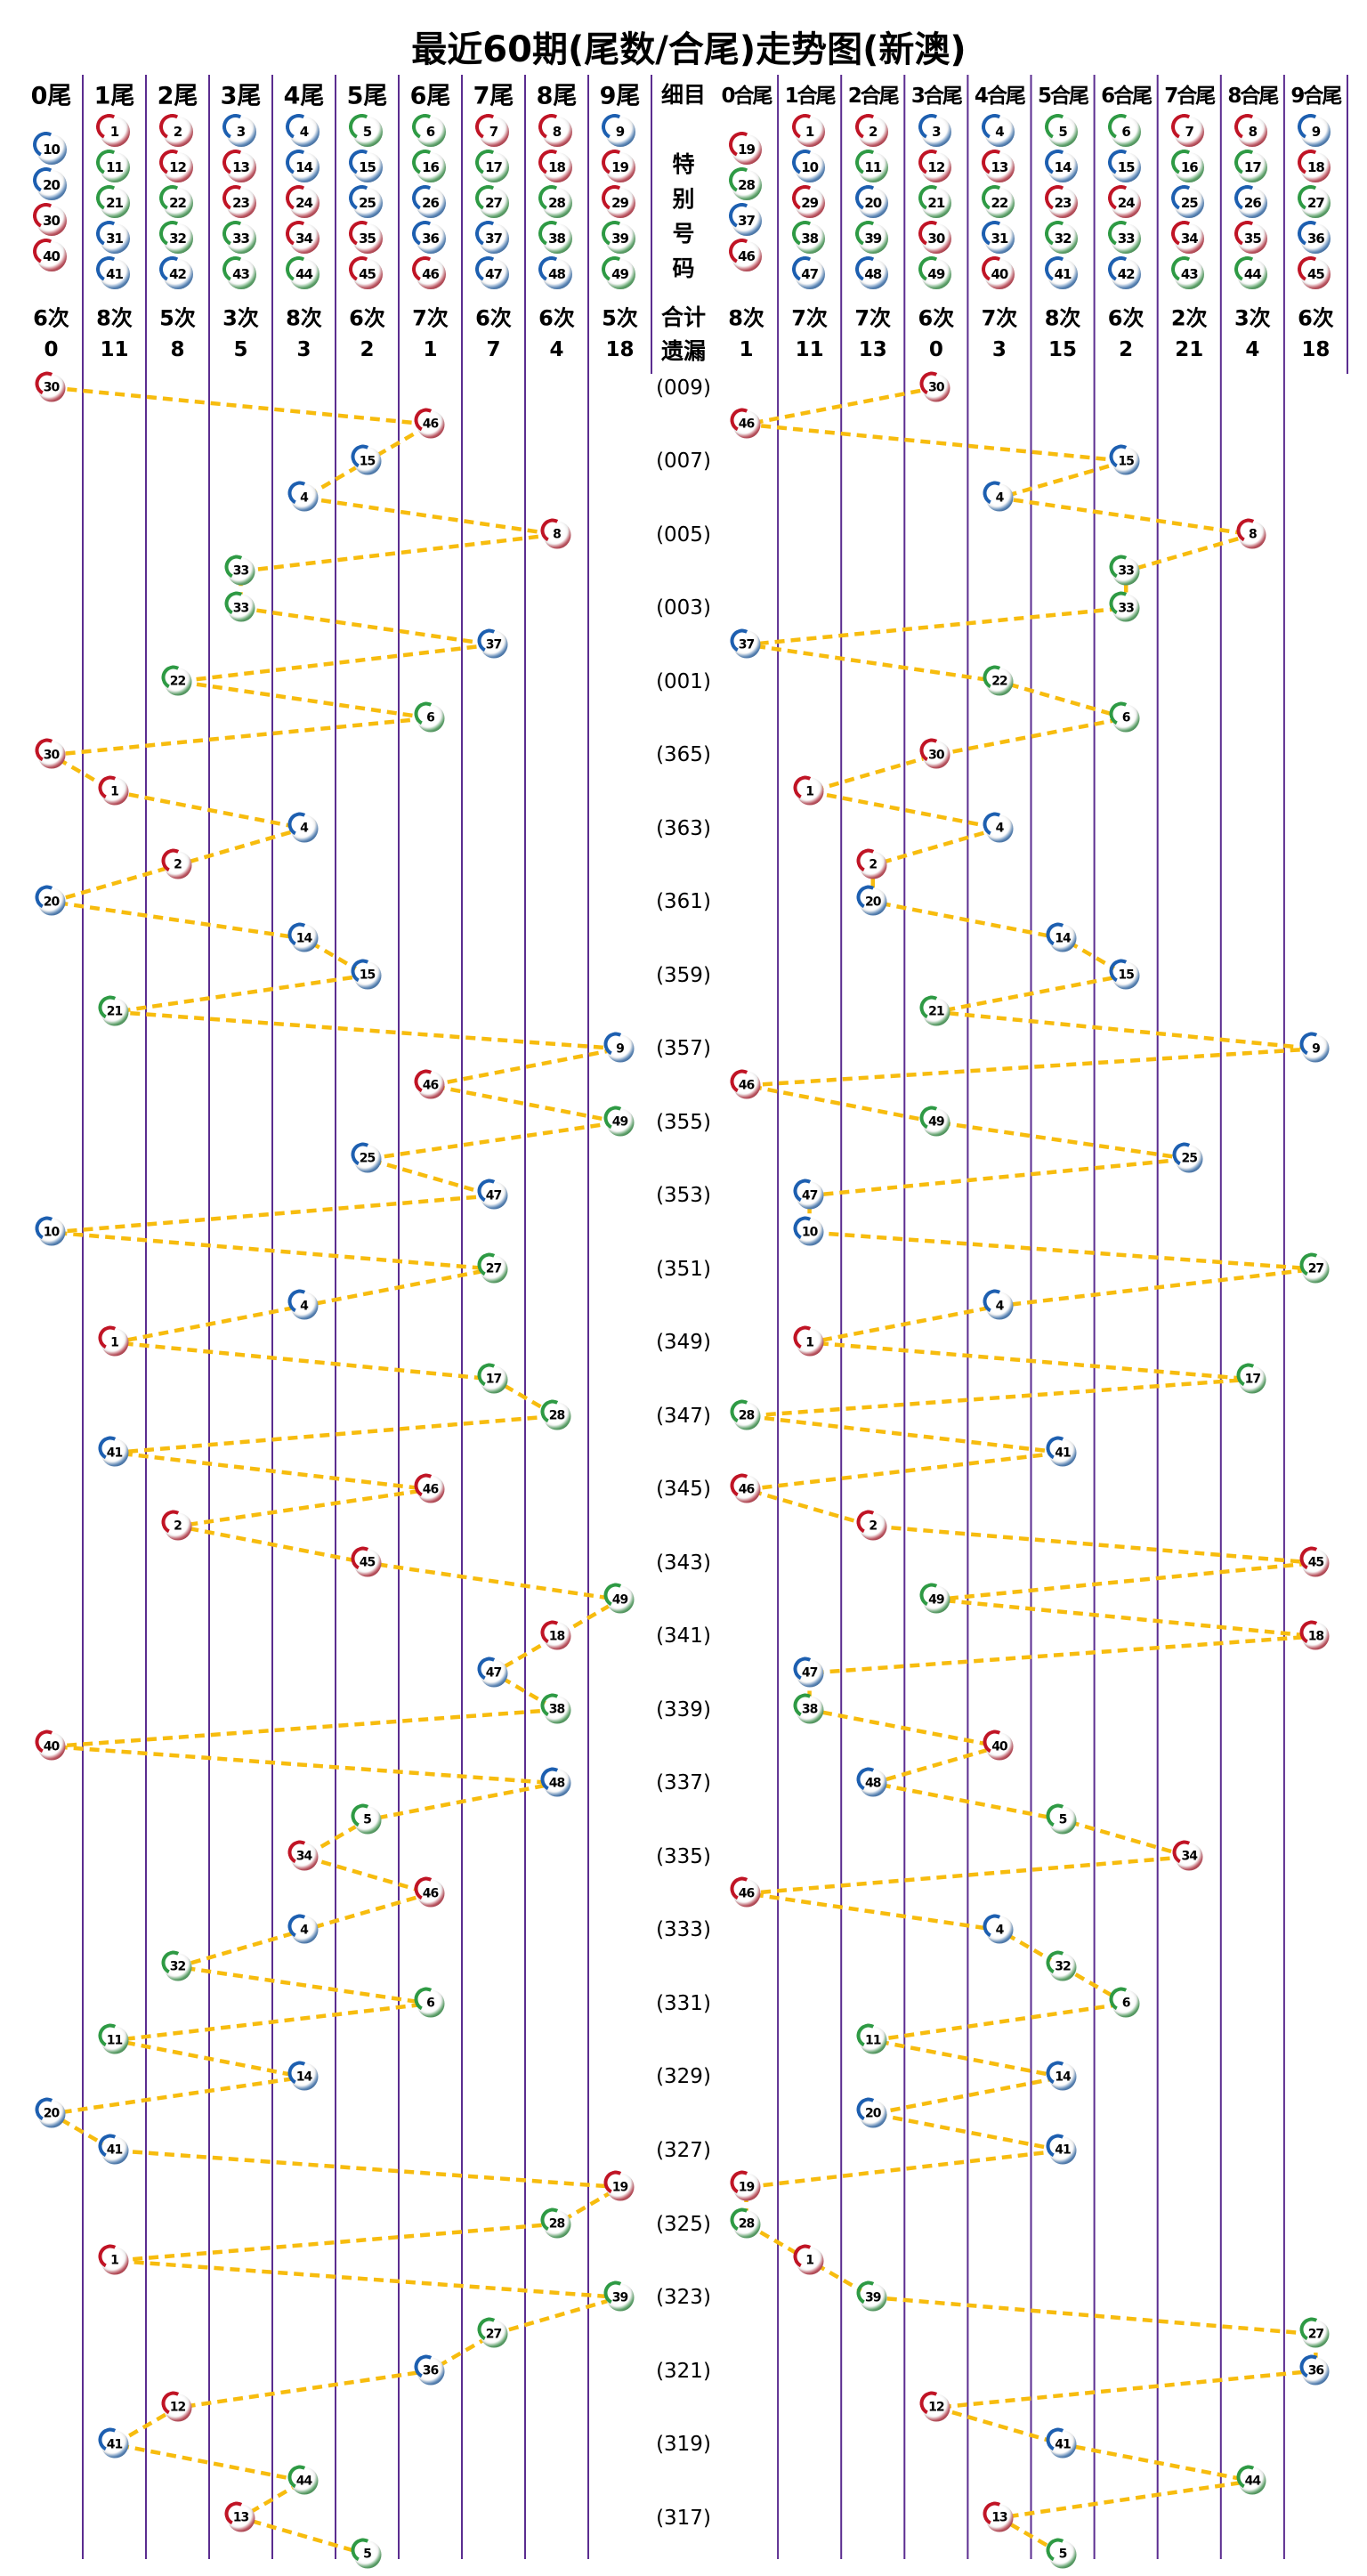  I want to click on header-ball: 42, so click(177, 274).